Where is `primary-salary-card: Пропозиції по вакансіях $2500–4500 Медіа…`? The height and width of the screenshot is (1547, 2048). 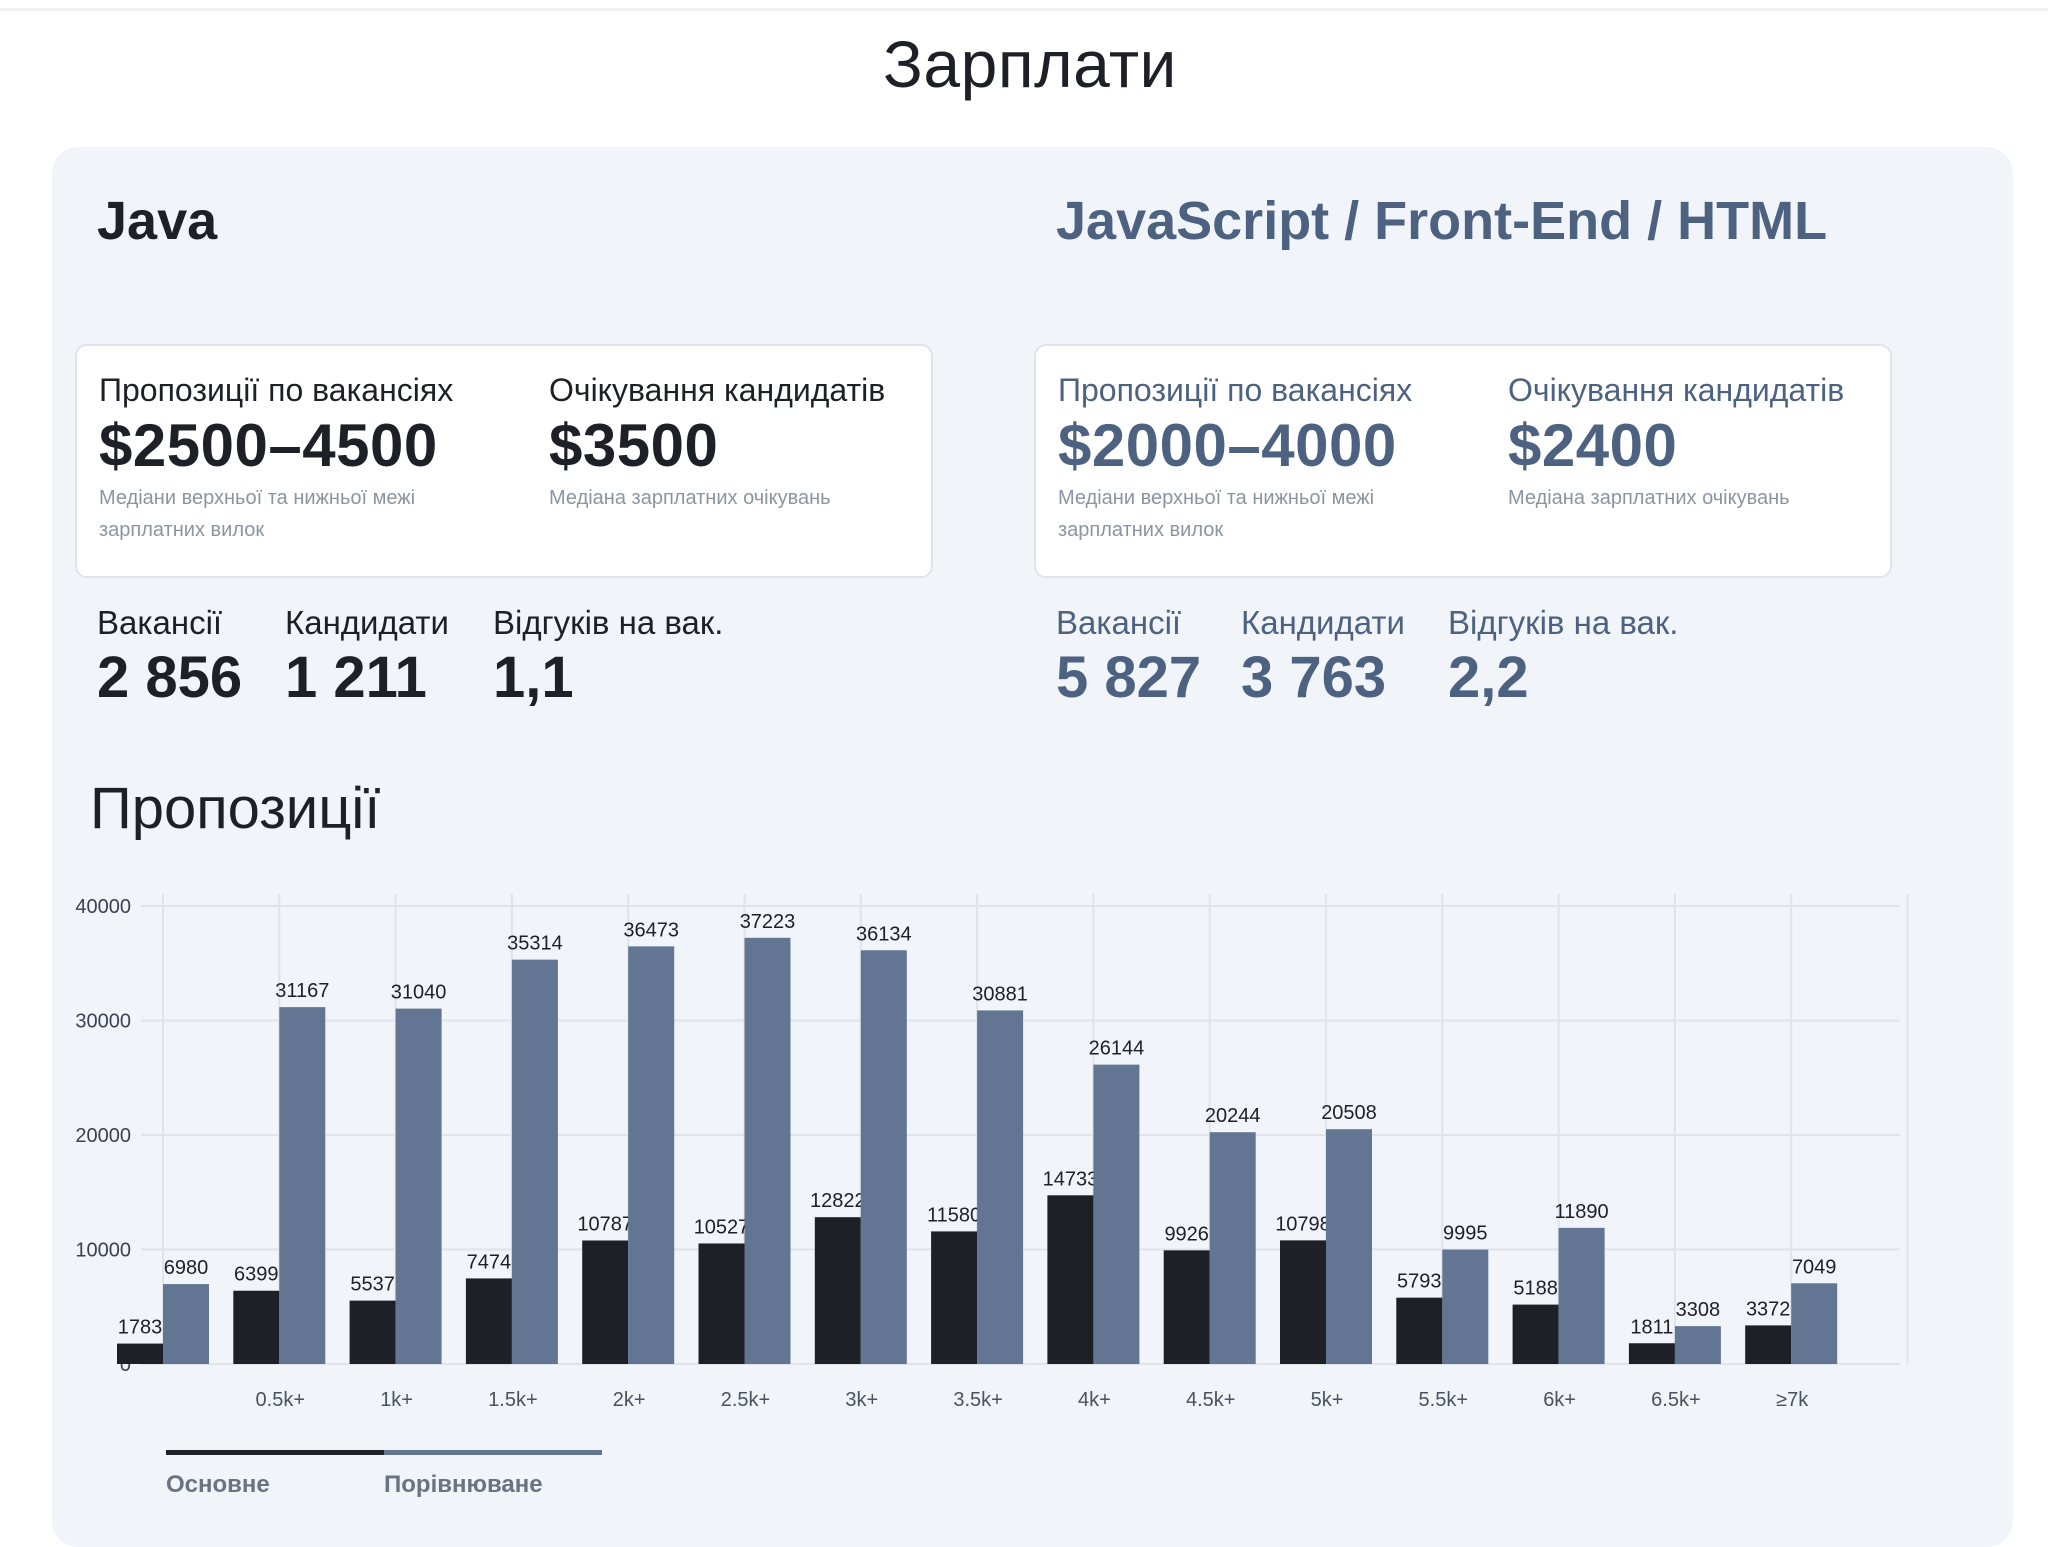 primary-salary-card: Пропозиції по вакансіях $2500–4500 Медіа… is located at coordinates (504, 461).